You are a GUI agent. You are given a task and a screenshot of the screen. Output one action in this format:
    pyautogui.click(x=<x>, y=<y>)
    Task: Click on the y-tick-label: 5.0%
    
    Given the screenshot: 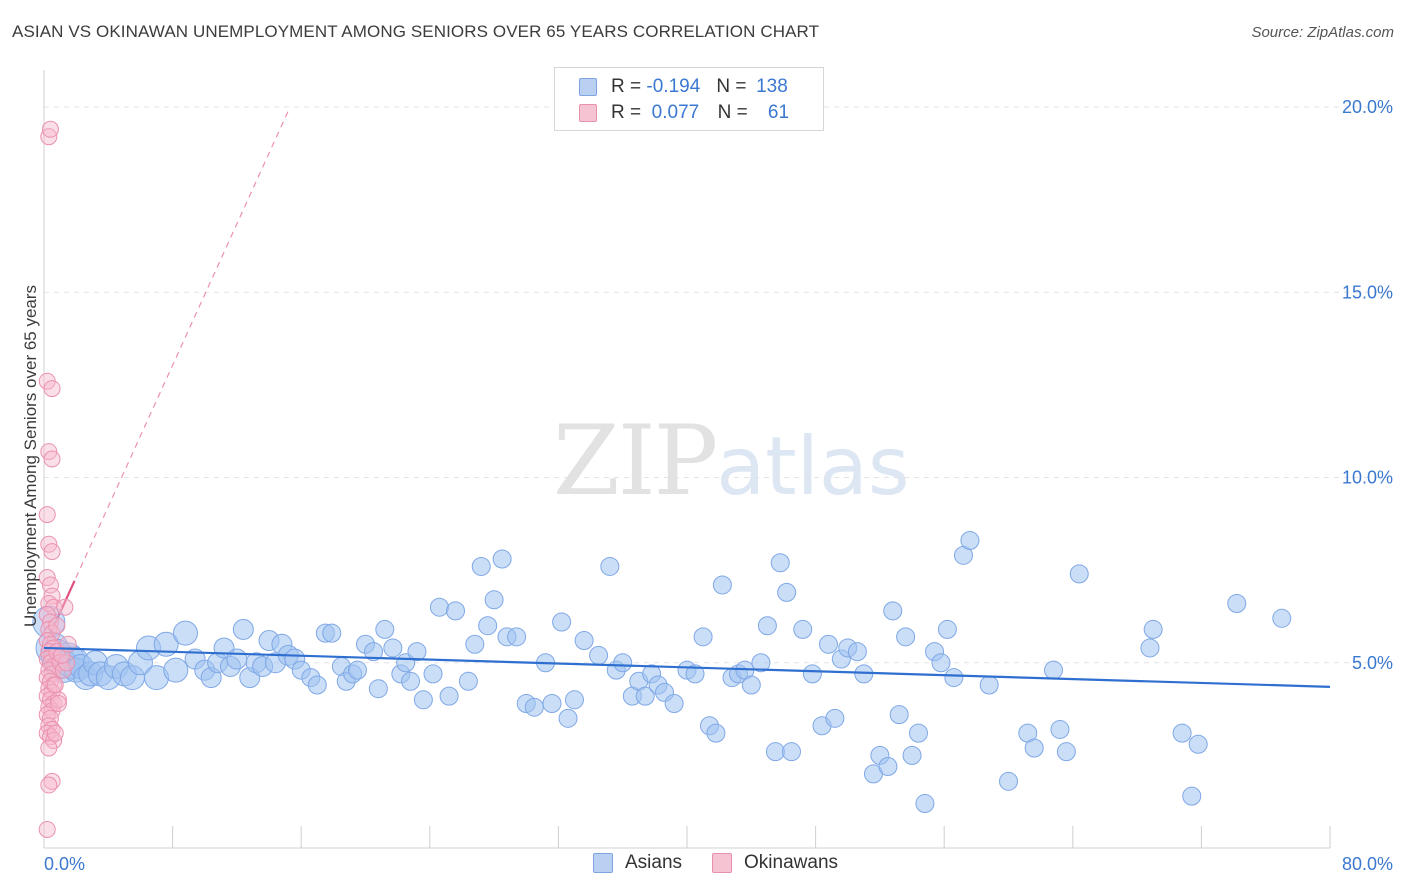 What is the action you would take?
    pyautogui.click(x=1372, y=663)
    